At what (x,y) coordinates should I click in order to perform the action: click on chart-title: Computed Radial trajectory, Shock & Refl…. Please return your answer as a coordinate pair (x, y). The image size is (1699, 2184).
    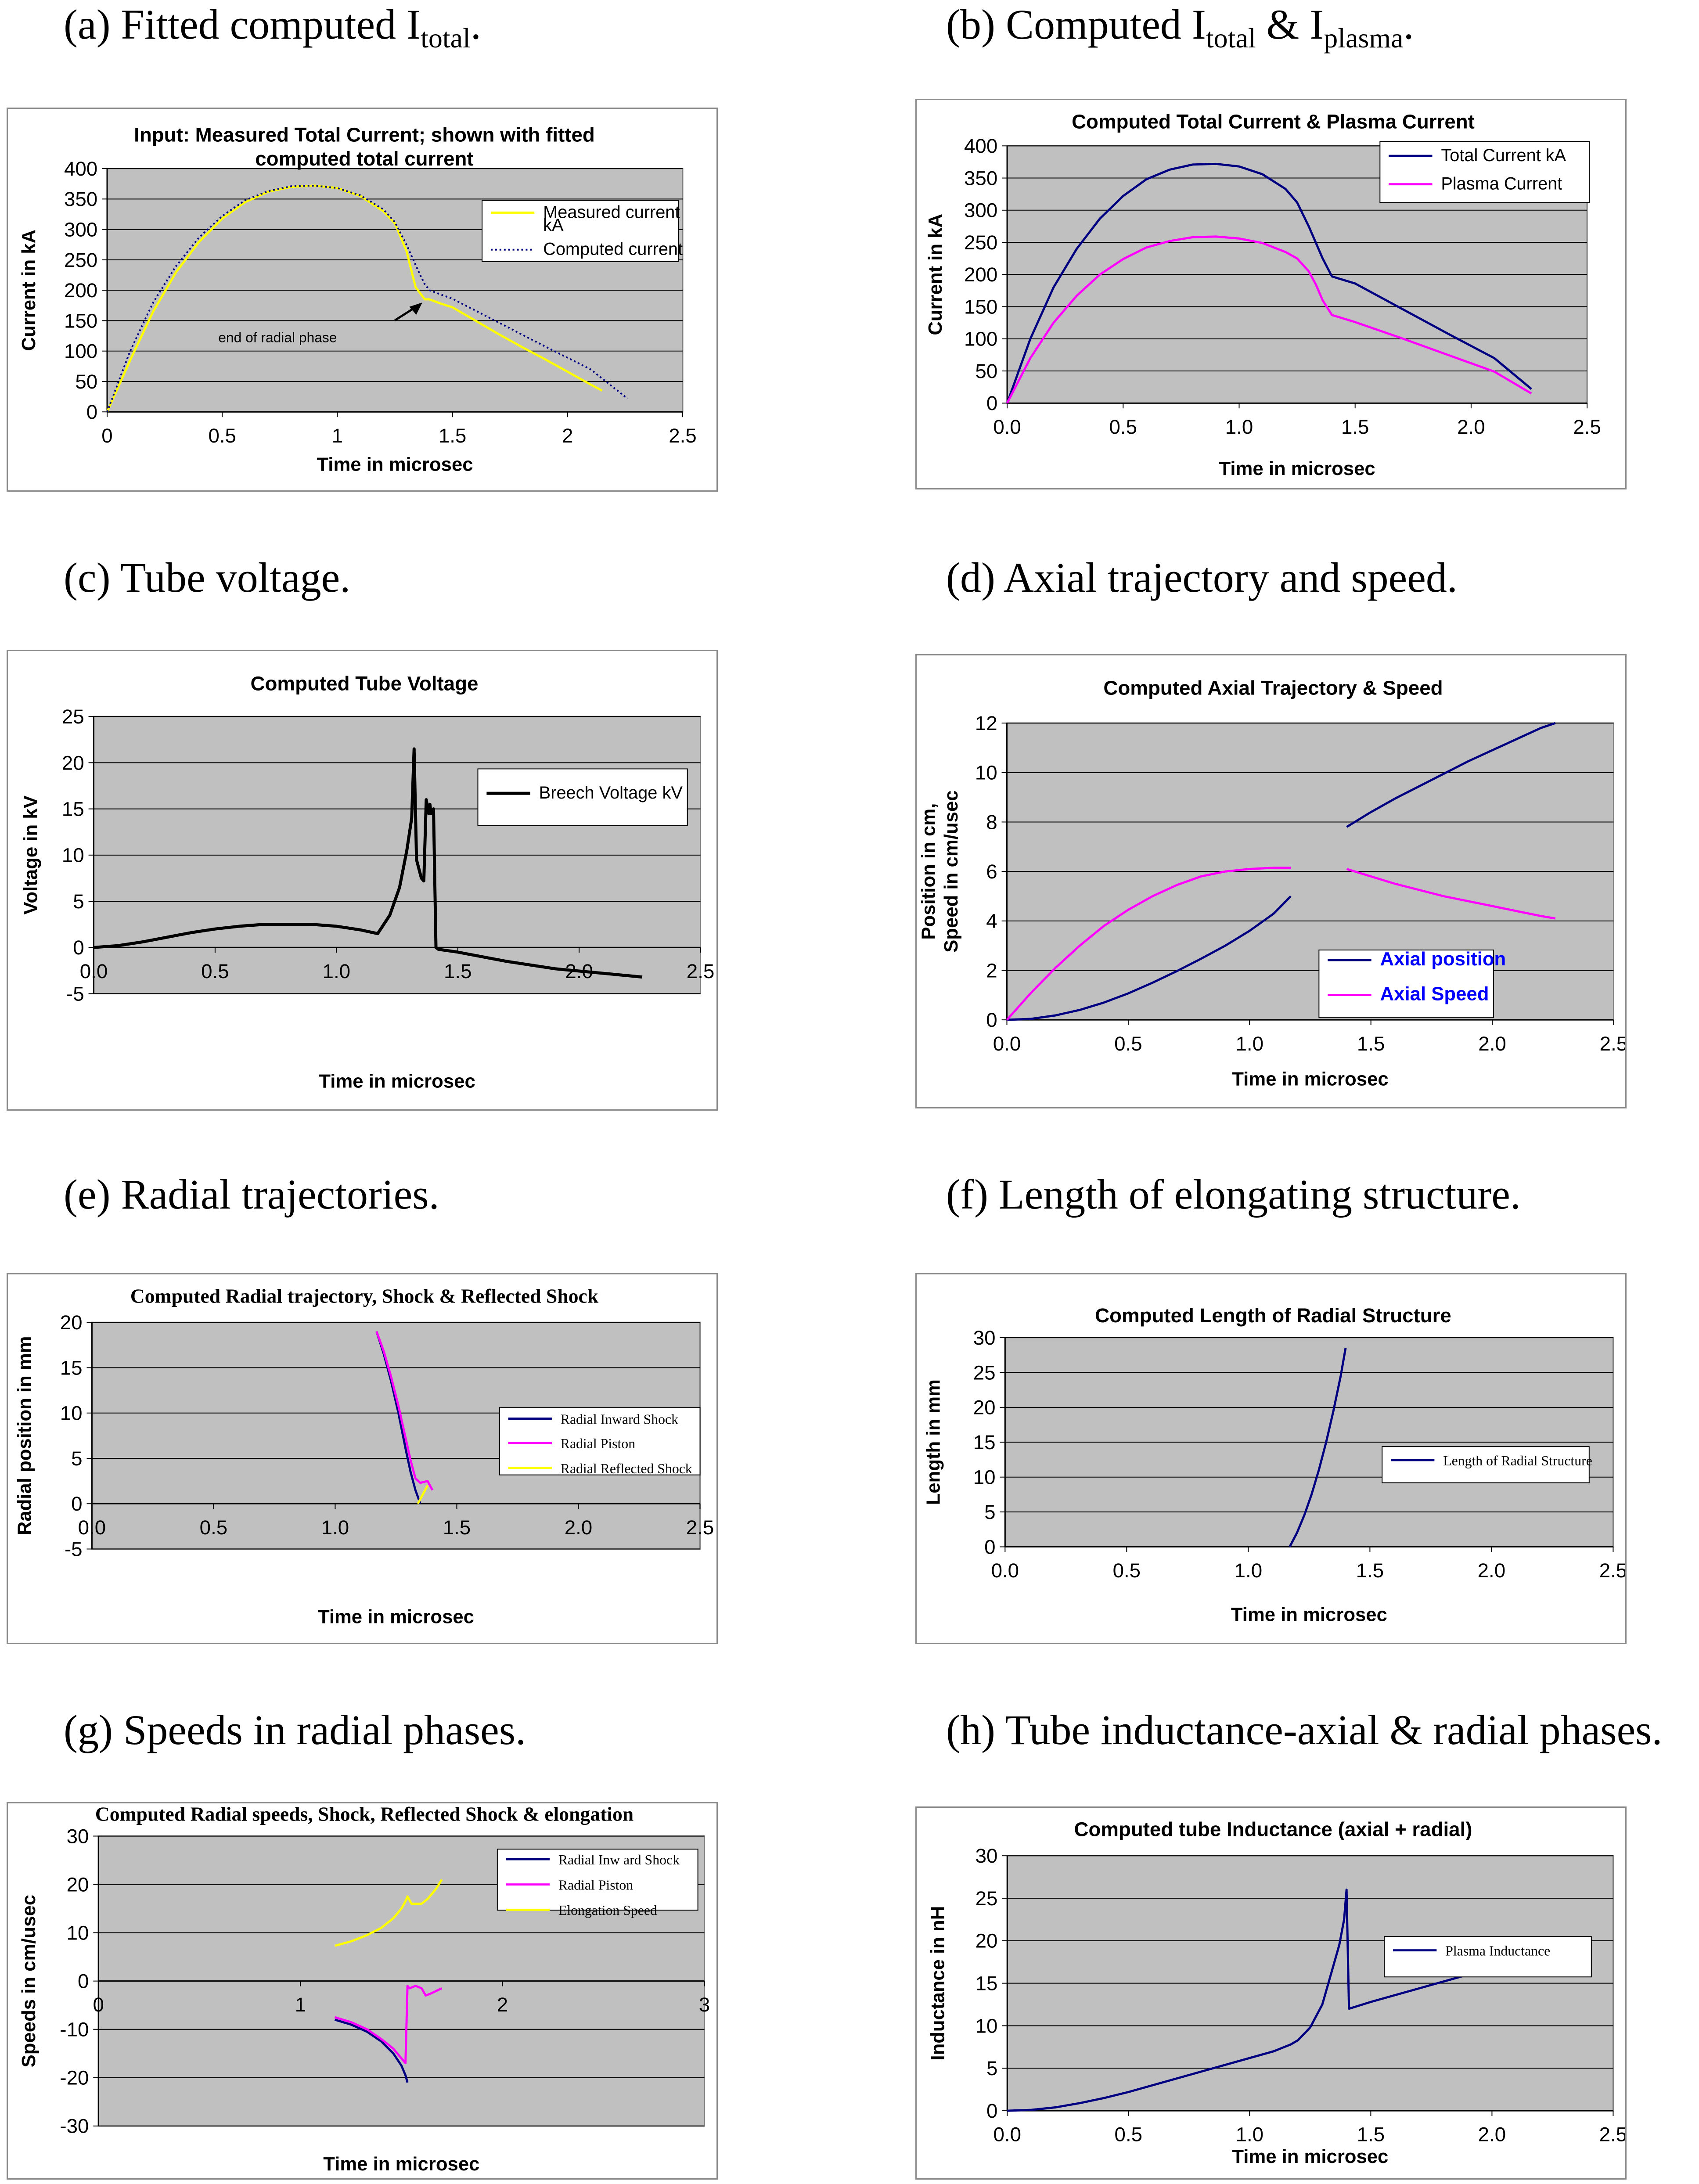
    Looking at the image, I should click on (364, 1296).